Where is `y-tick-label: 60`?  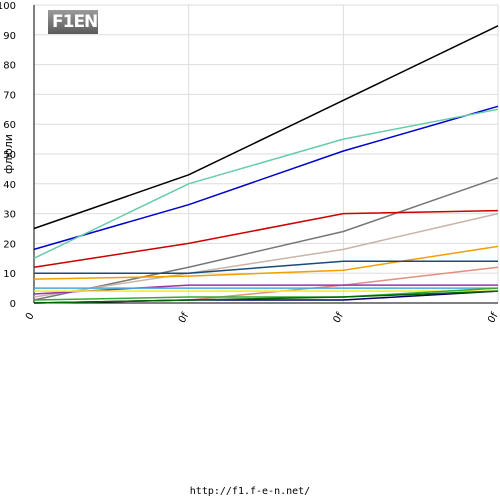 y-tick-label: 60 is located at coordinates (9, 125).